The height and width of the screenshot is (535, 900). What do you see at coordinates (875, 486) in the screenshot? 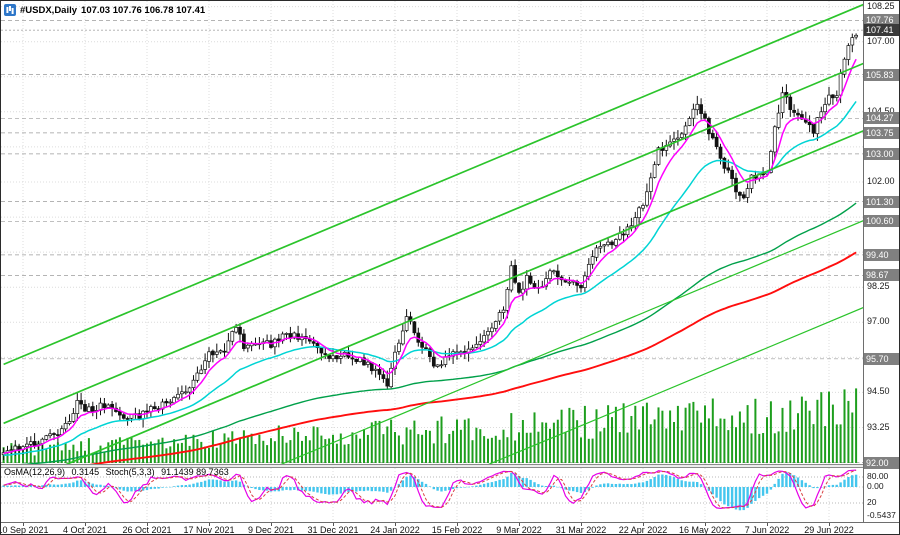
I see `indicator-axis-label: 0.00` at bounding box center [875, 486].